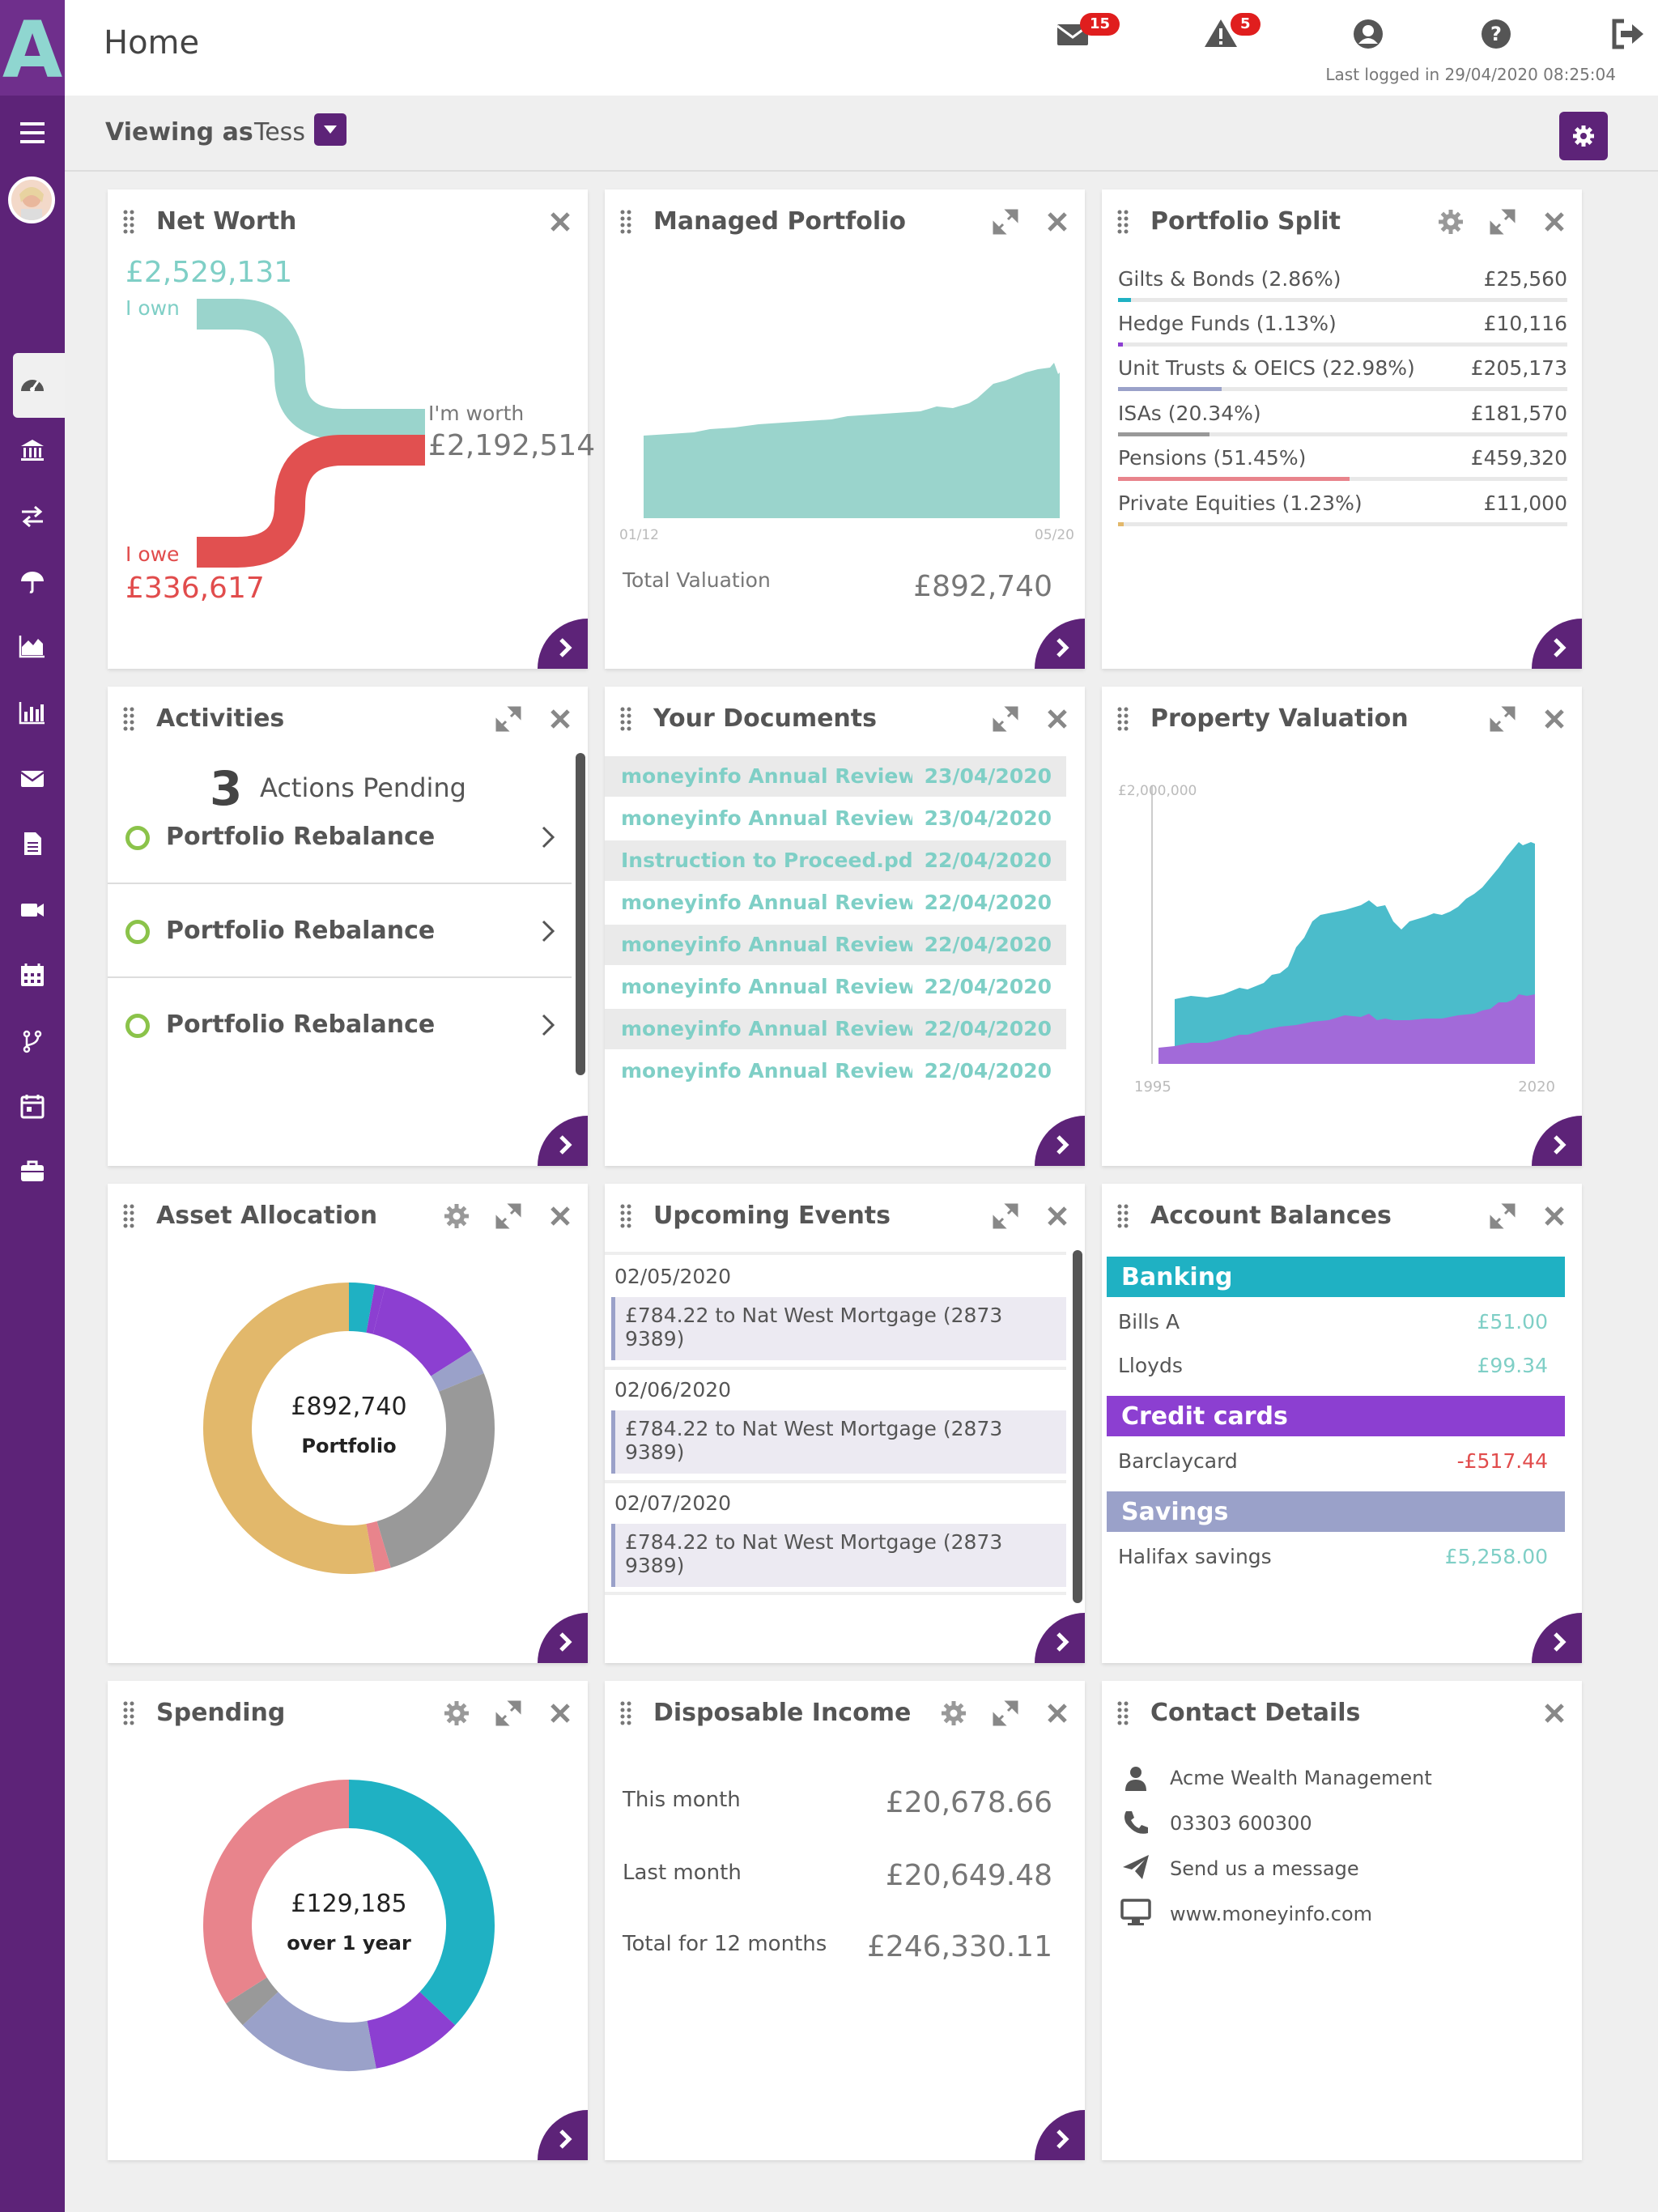 The image size is (1658, 2212). I want to click on bank-icon, so click(32, 450).